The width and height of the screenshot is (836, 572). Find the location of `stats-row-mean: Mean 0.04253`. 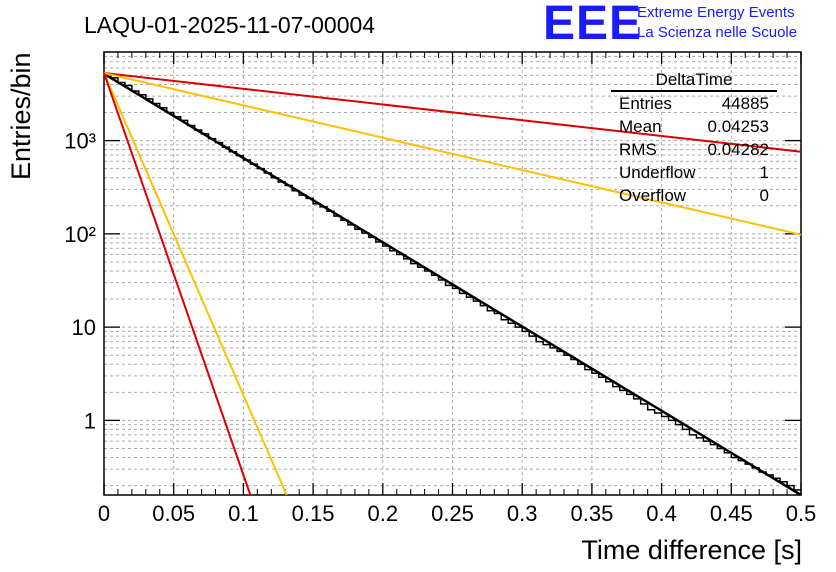

stats-row-mean: Mean 0.04253 is located at coordinates (694, 126).